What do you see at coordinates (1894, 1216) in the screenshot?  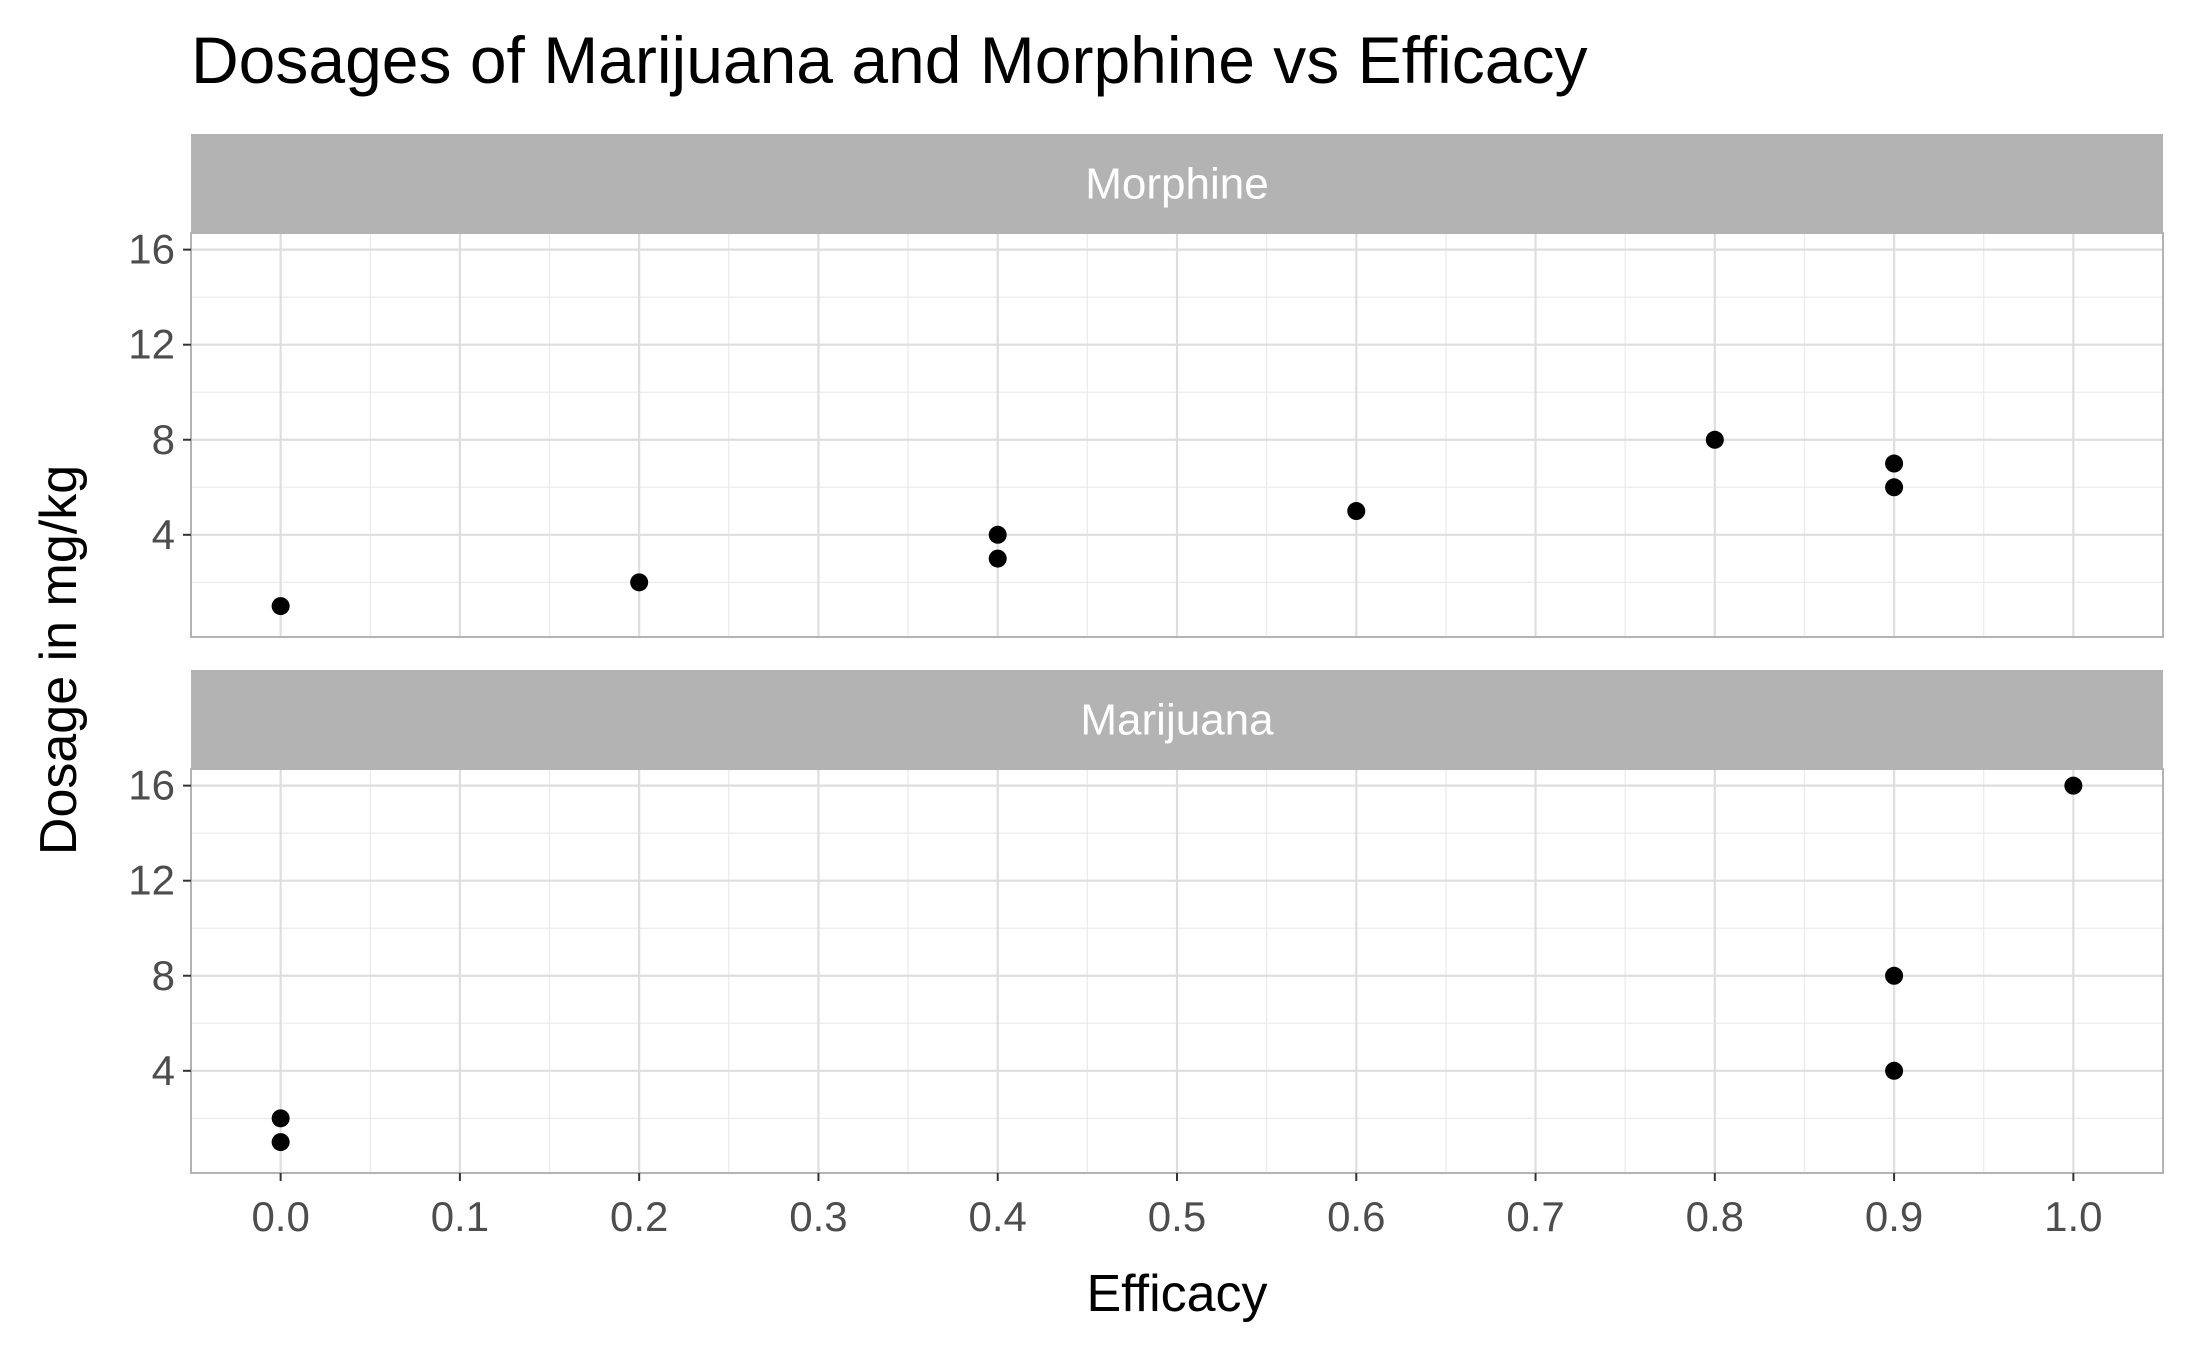 I see `x-tick-label: 0.9` at bounding box center [1894, 1216].